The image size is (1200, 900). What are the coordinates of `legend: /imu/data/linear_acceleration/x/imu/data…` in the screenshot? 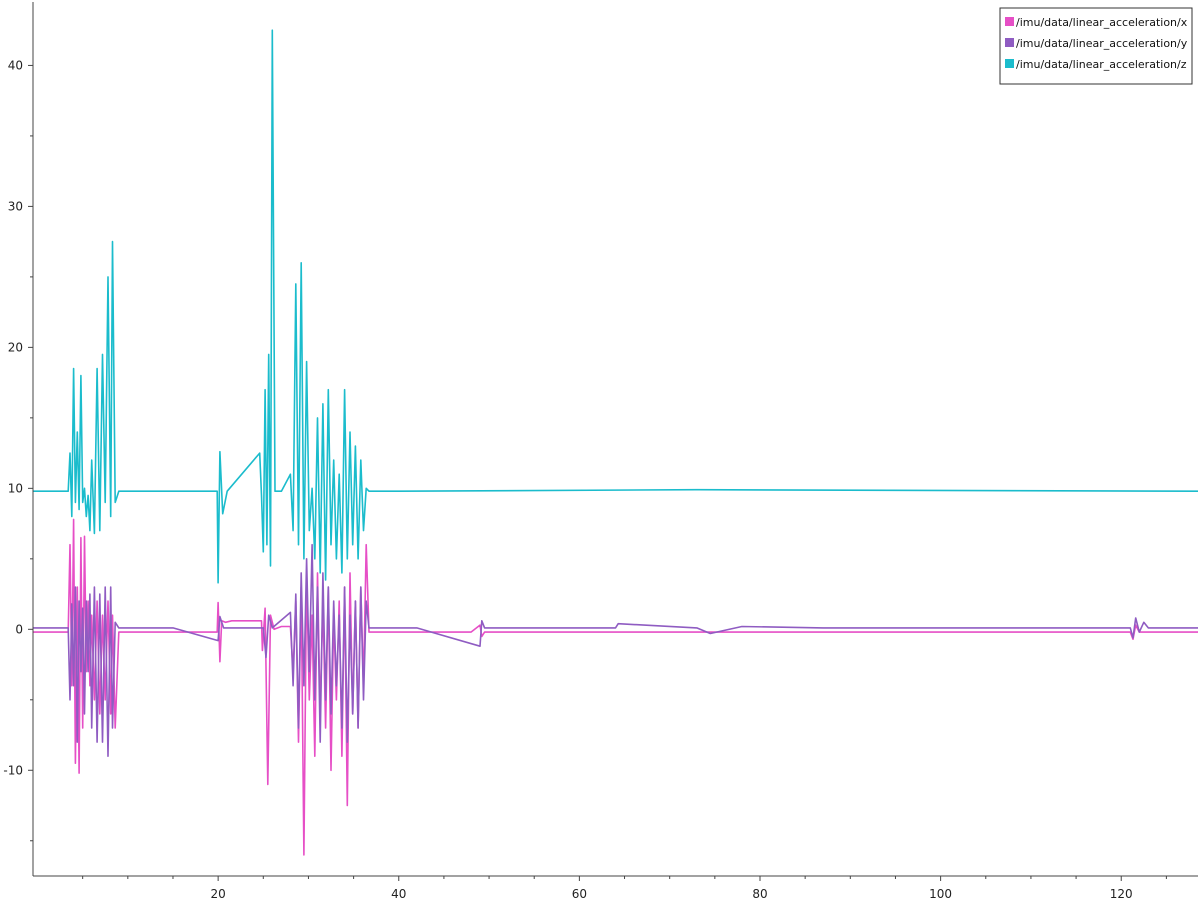 It's located at (1096, 46).